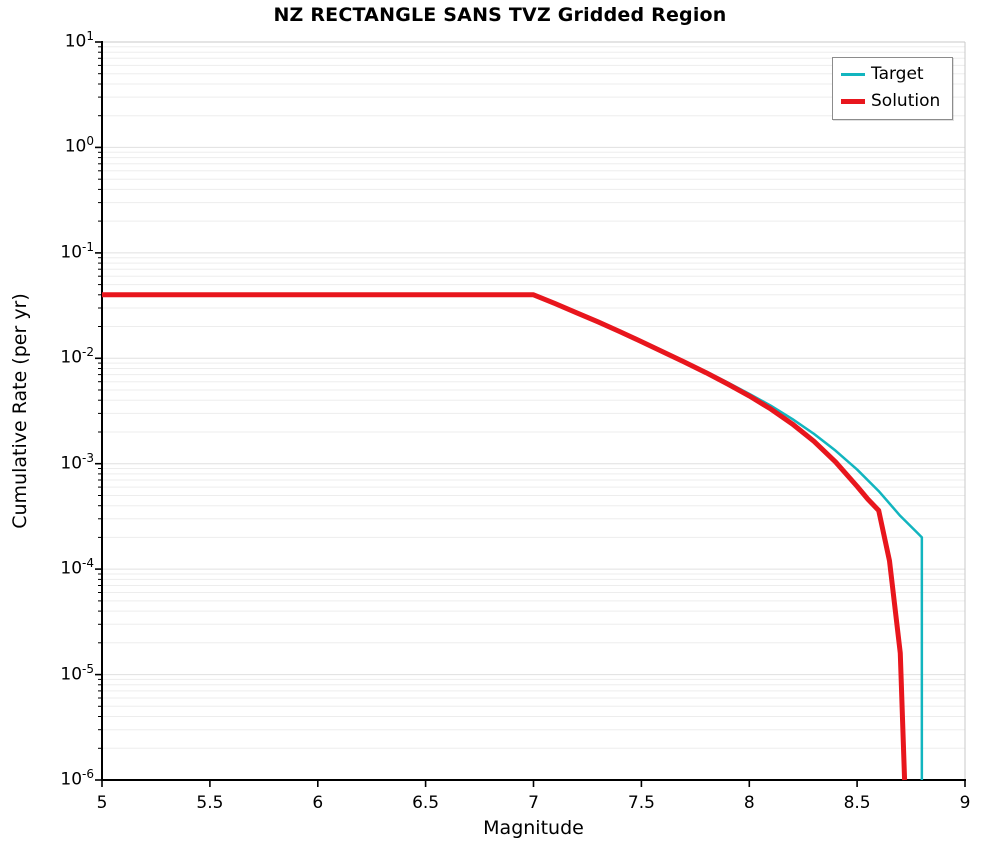  What do you see at coordinates (965, 803) in the screenshot?
I see `x-tick-label: 9` at bounding box center [965, 803].